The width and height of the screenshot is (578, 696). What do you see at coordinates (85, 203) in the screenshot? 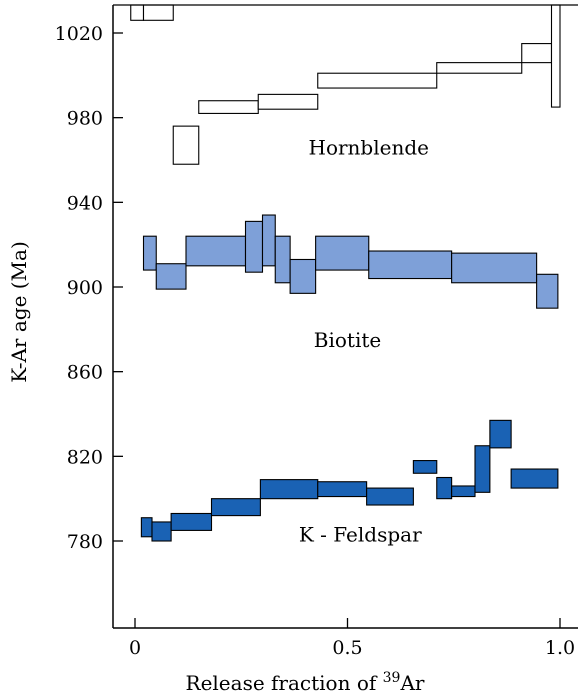
I see `y-tick-label: 940` at bounding box center [85, 203].